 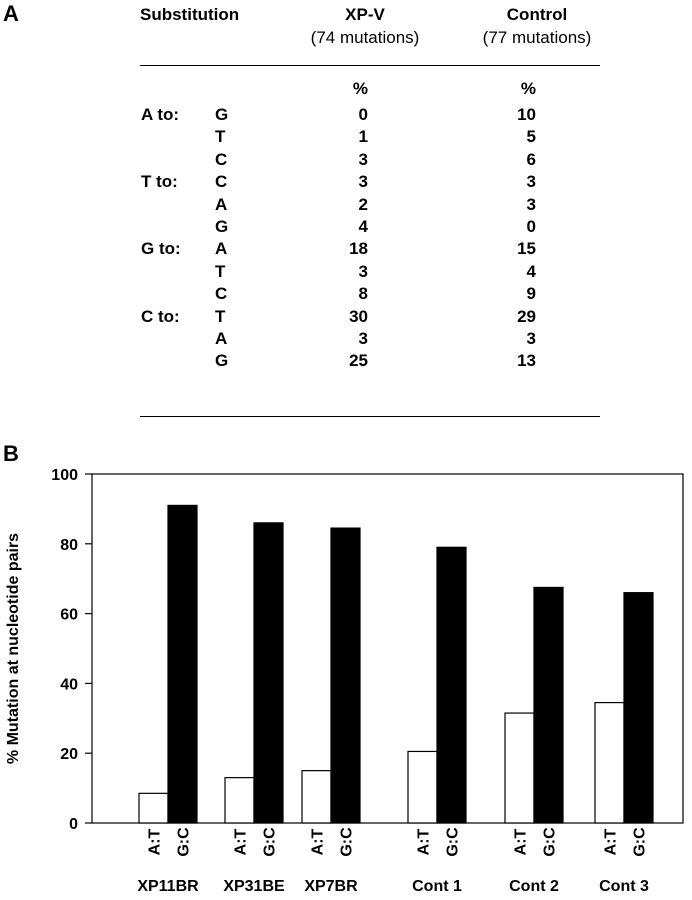 What do you see at coordinates (73, 824) in the screenshot?
I see `y-tick-label: 0` at bounding box center [73, 824].